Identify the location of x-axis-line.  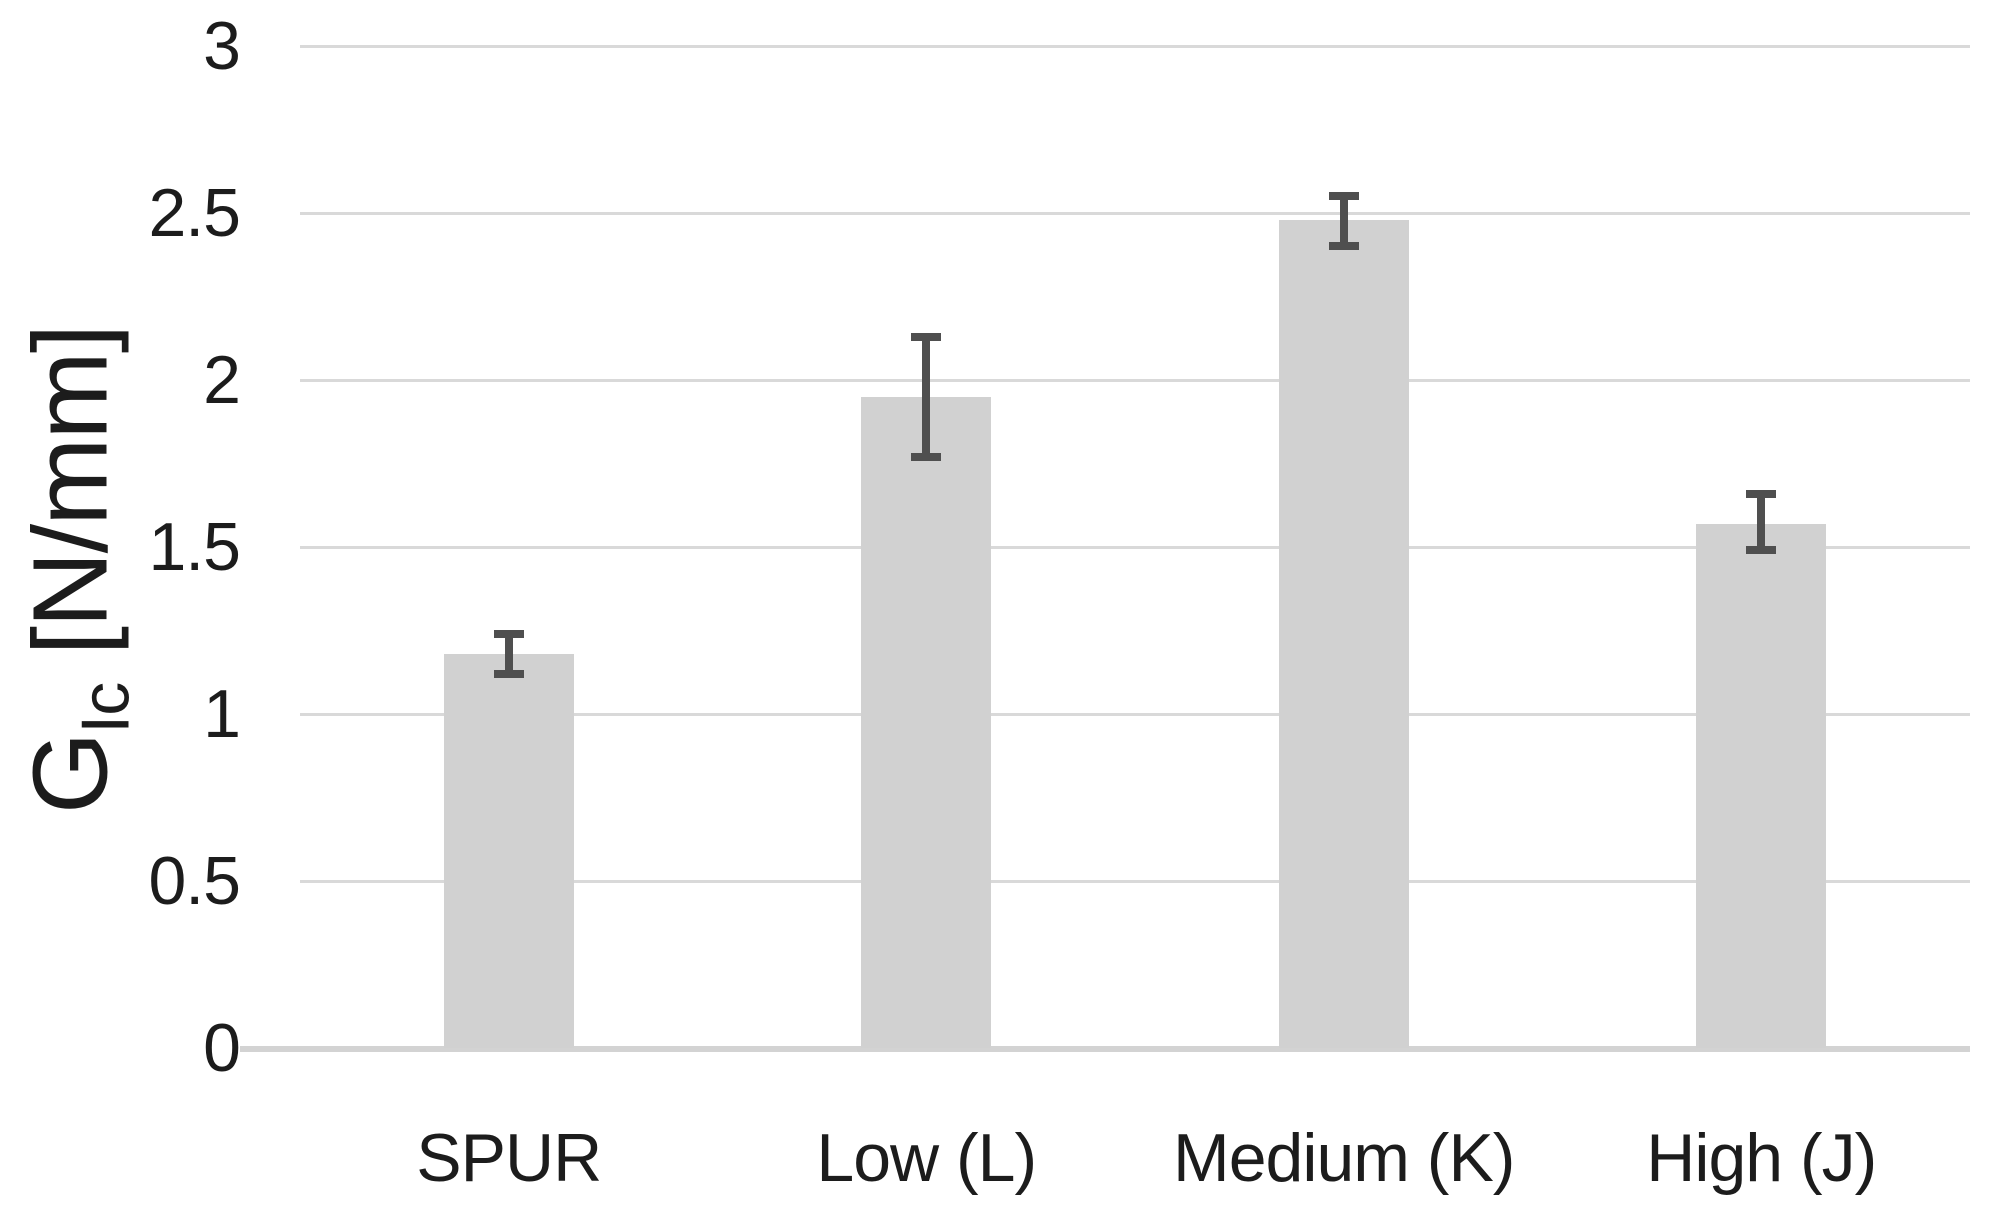
(1105, 1049).